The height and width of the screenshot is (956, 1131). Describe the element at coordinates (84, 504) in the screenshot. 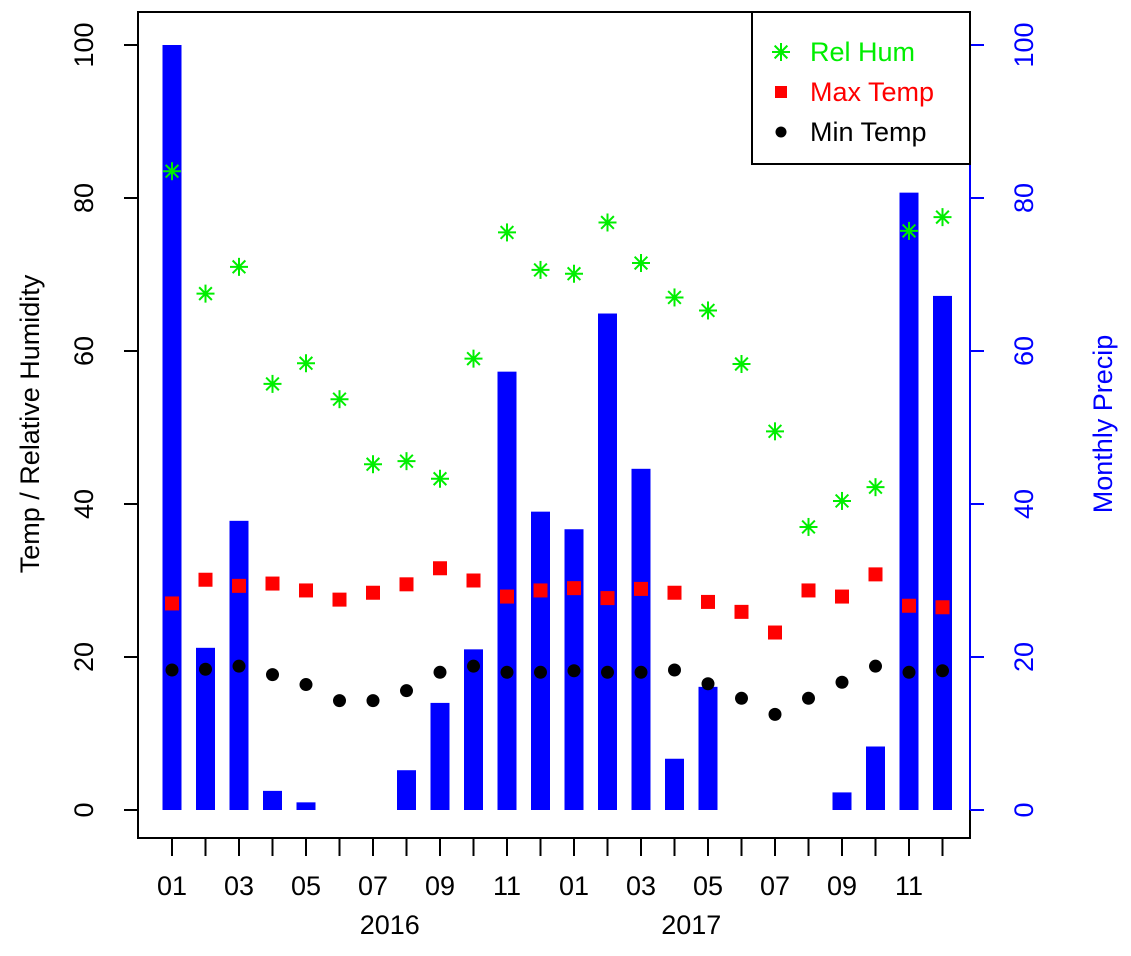

I see `left-tick-label: 40` at that location.